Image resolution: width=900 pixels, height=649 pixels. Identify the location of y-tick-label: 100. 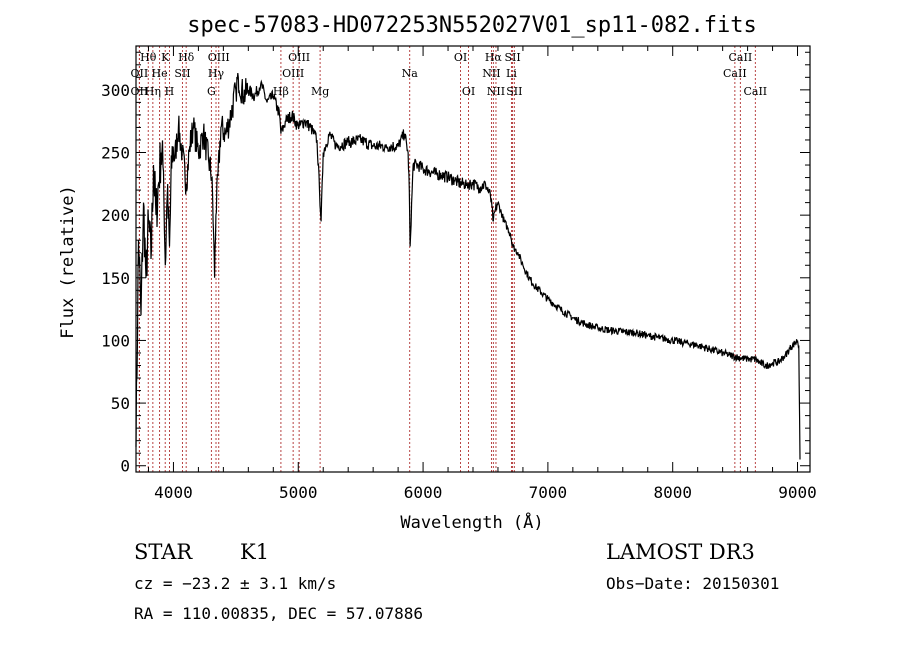
(115, 340).